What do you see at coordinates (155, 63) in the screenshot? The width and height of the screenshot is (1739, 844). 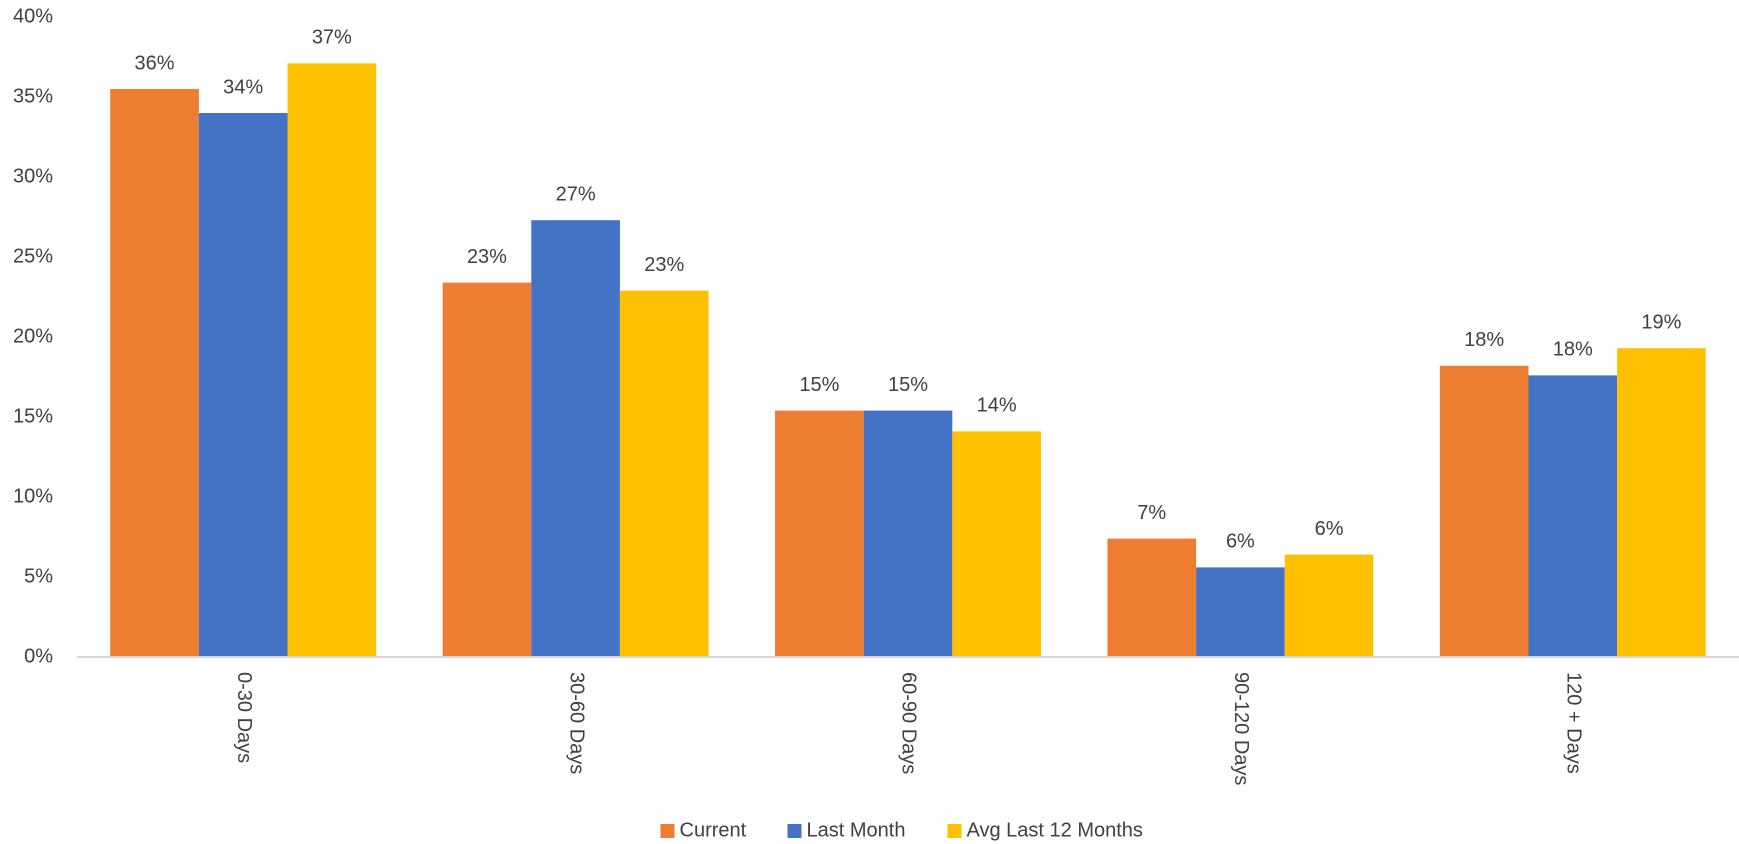 I see `data-label: 36%` at bounding box center [155, 63].